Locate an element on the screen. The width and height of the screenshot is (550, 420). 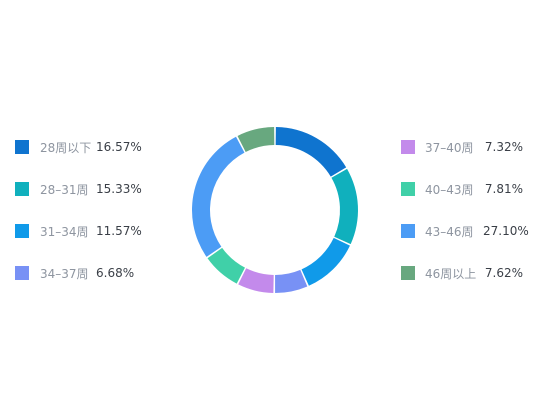
legend-label: 46周以上 is located at coordinates (451, 273).